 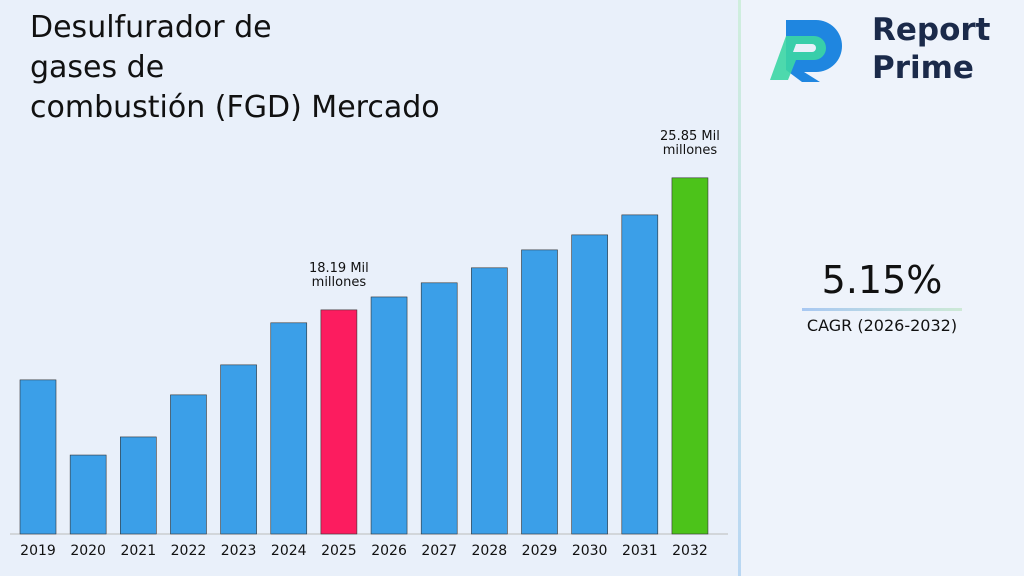 What do you see at coordinates (739, 288) in the screenshot?
I see `divider` at bounding box center [739, 288].